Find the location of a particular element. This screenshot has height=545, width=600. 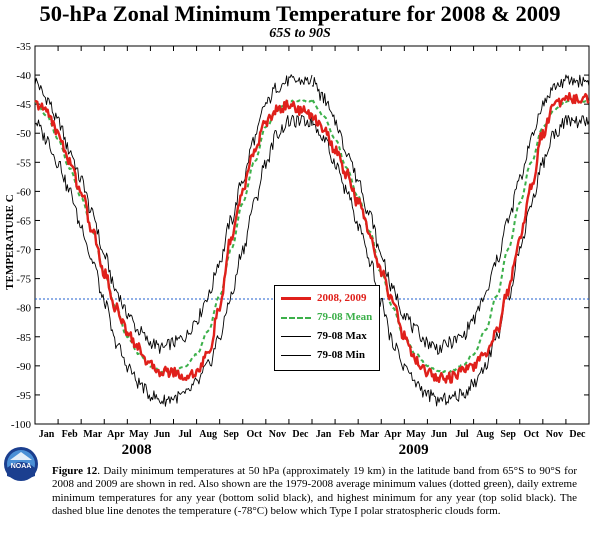

y-tick-label: -70 is located at coordinates (23, 251).